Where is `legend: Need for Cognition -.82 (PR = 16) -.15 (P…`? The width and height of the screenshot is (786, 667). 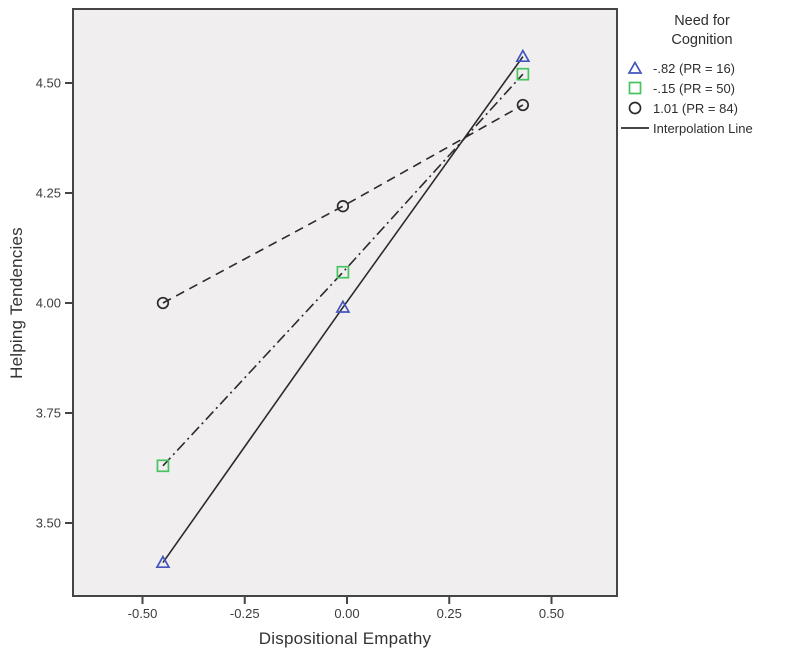
legend: Need for Cognition -.82 (PR = 16) -.15 (P… is located at coordinates (702, 75).